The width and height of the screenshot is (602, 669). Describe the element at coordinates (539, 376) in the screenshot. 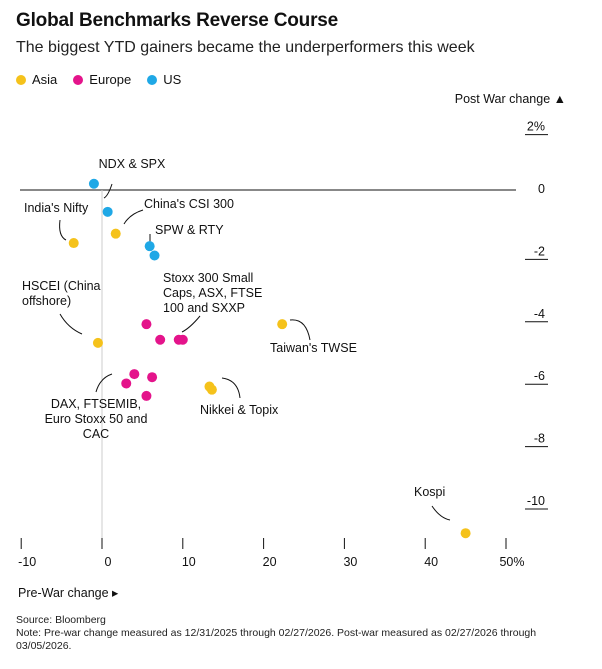

I see `y-tick-label: -6` at that location.